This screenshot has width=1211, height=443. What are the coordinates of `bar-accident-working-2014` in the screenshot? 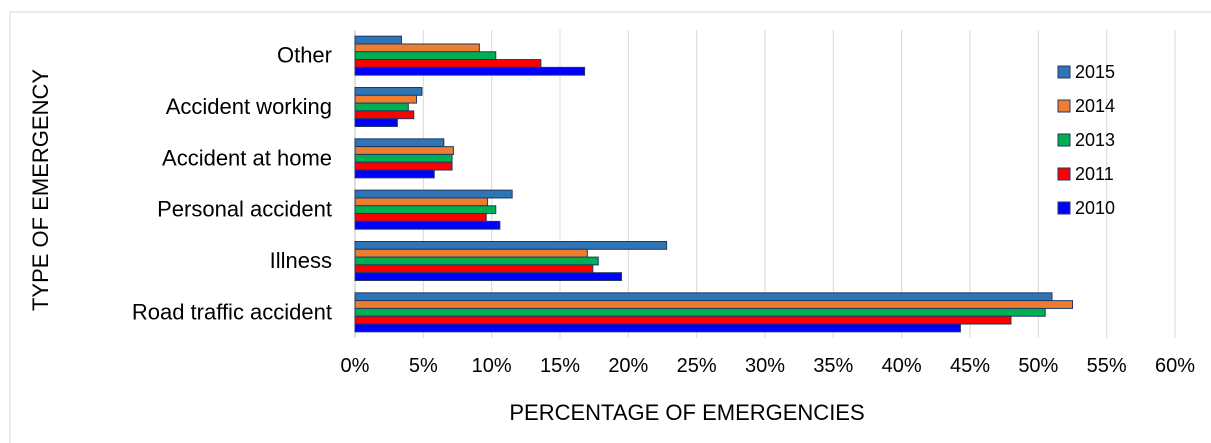 It's located at (385, 99).